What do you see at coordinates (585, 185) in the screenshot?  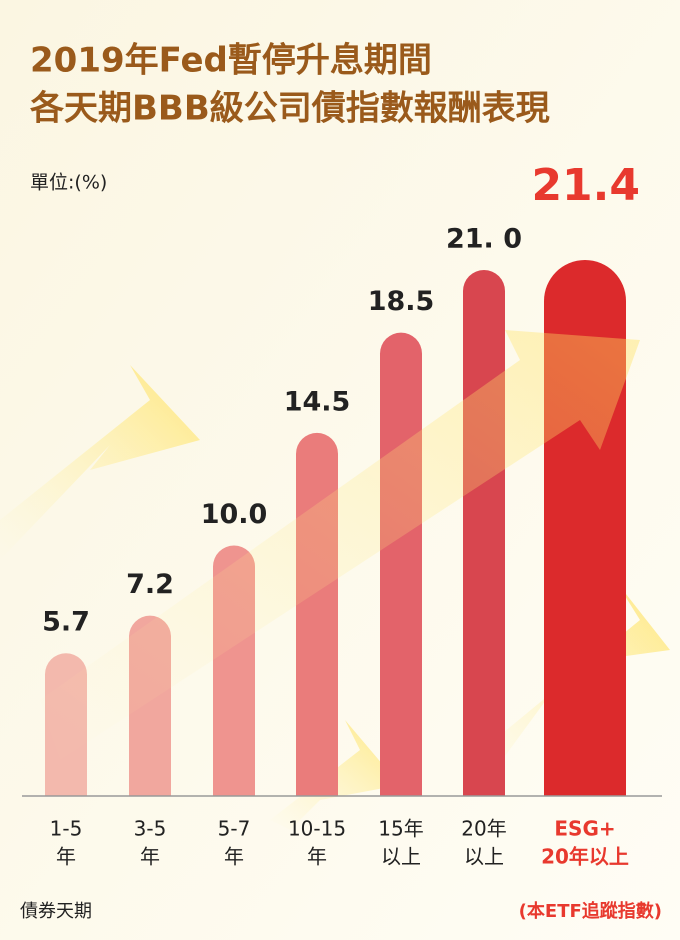 I see `value-label: 21.4` at bounding box center [585, 185].